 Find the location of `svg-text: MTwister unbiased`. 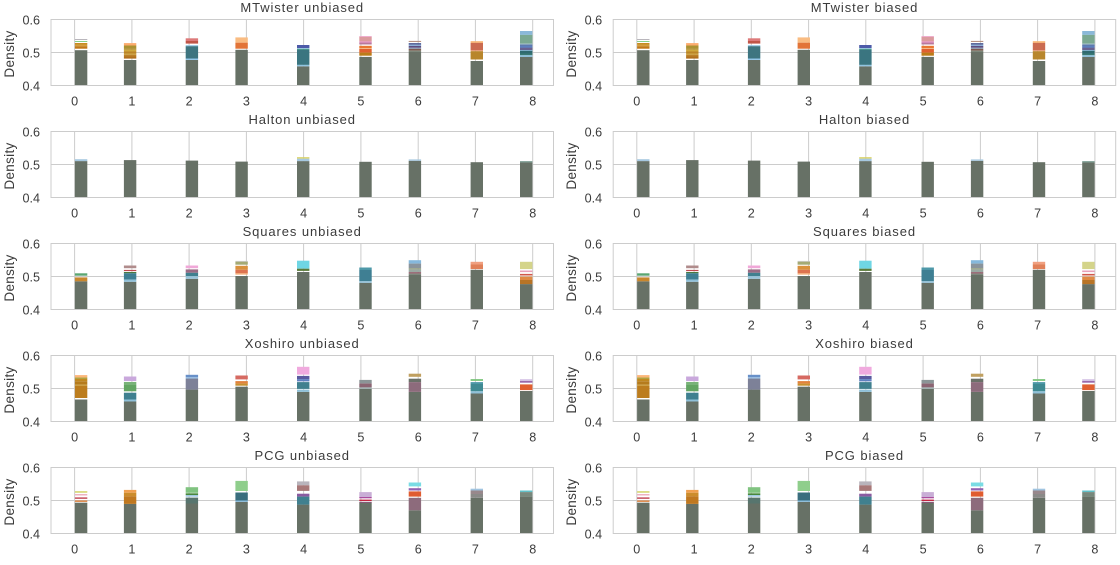

svg-text: MTwister unbiased is located at coordinates (302, 7).